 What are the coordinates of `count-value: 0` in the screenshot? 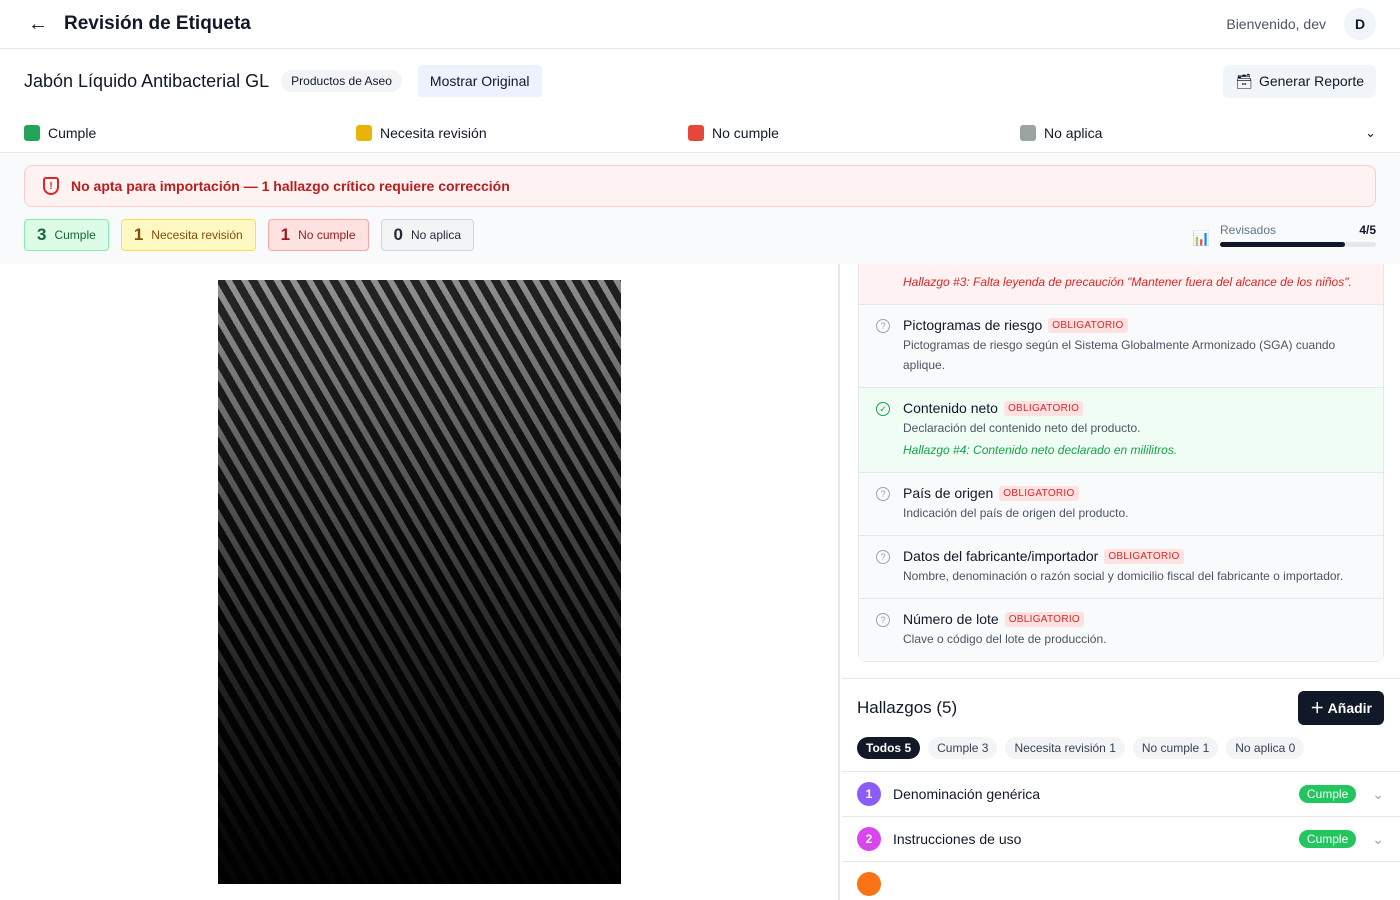 It's located at (398, 234).